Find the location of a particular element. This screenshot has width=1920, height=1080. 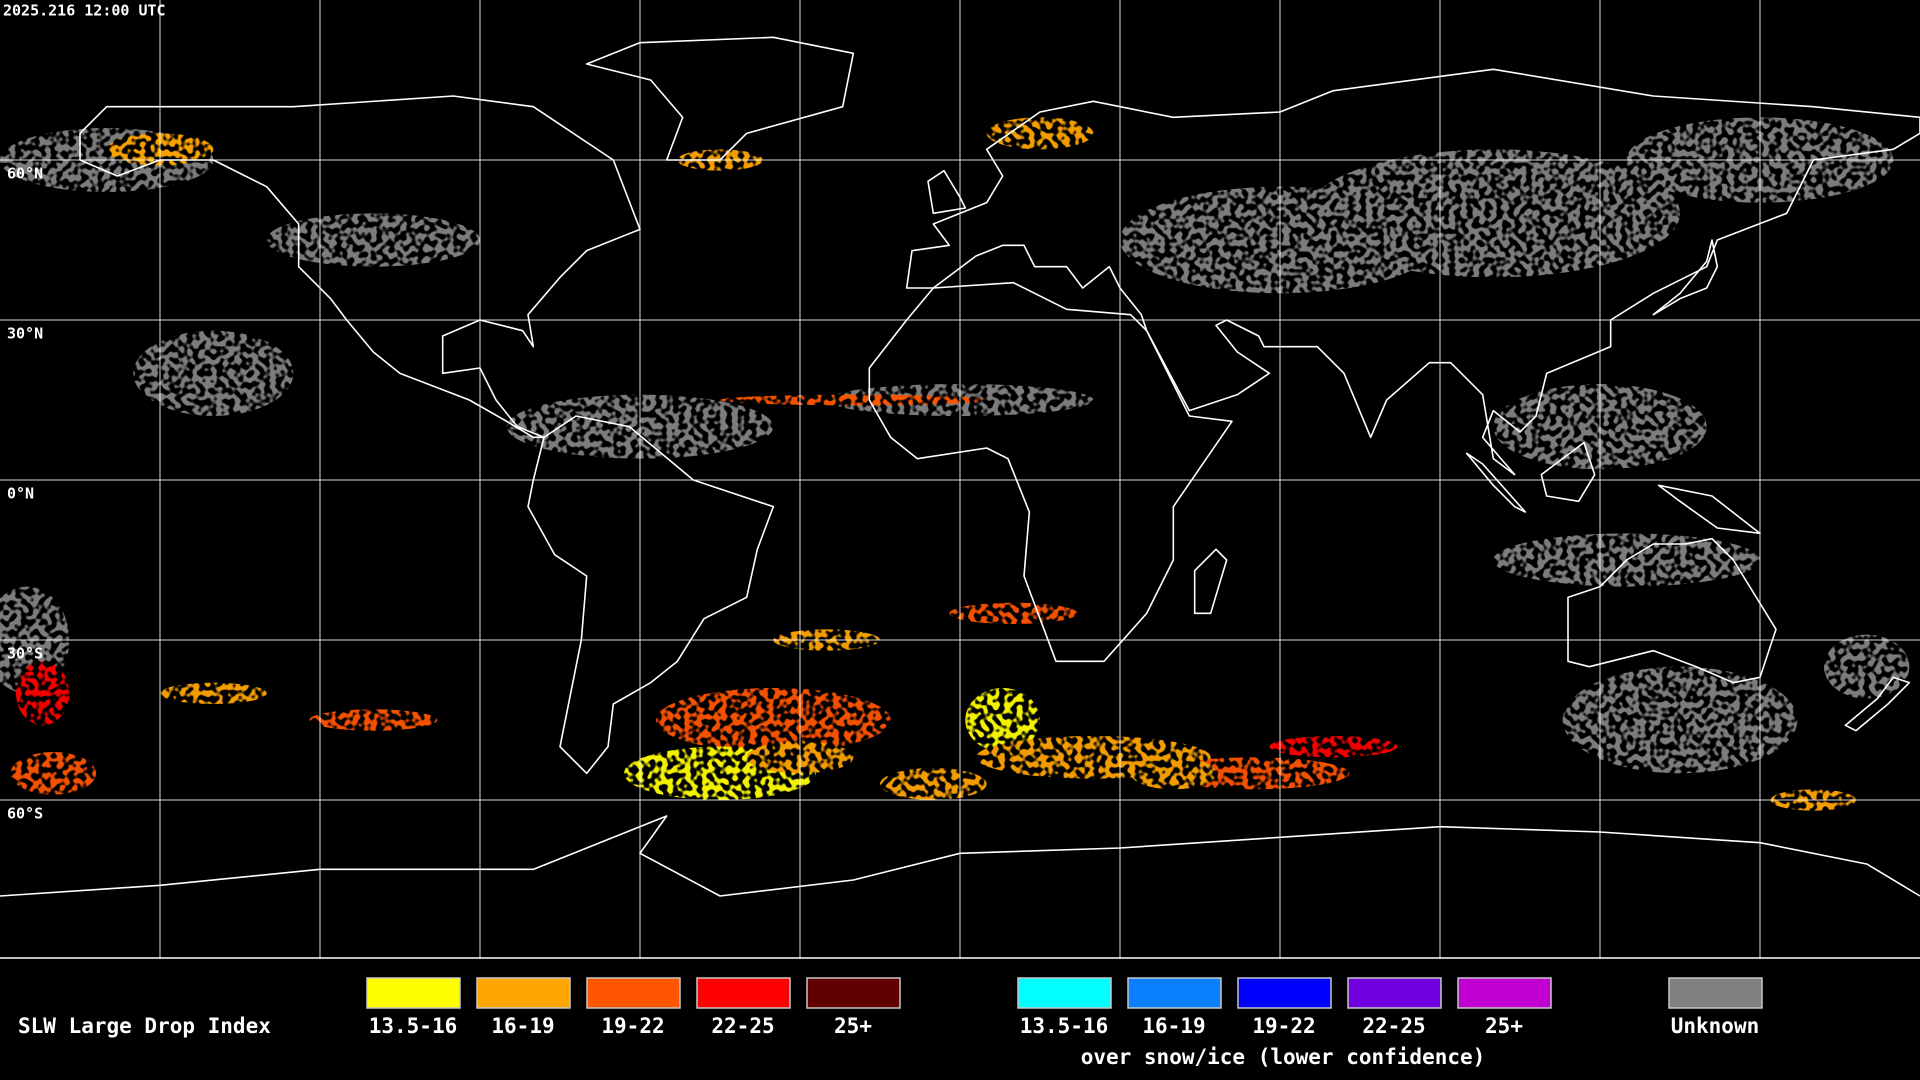

latitude-label: 30°S is located at coordinates (25, 654).